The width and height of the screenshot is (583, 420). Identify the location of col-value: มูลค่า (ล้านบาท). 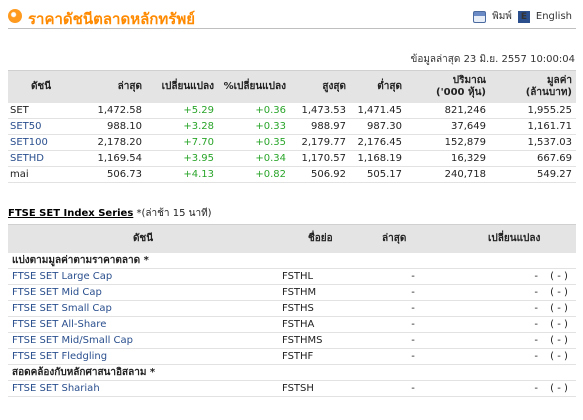
(533, 86).